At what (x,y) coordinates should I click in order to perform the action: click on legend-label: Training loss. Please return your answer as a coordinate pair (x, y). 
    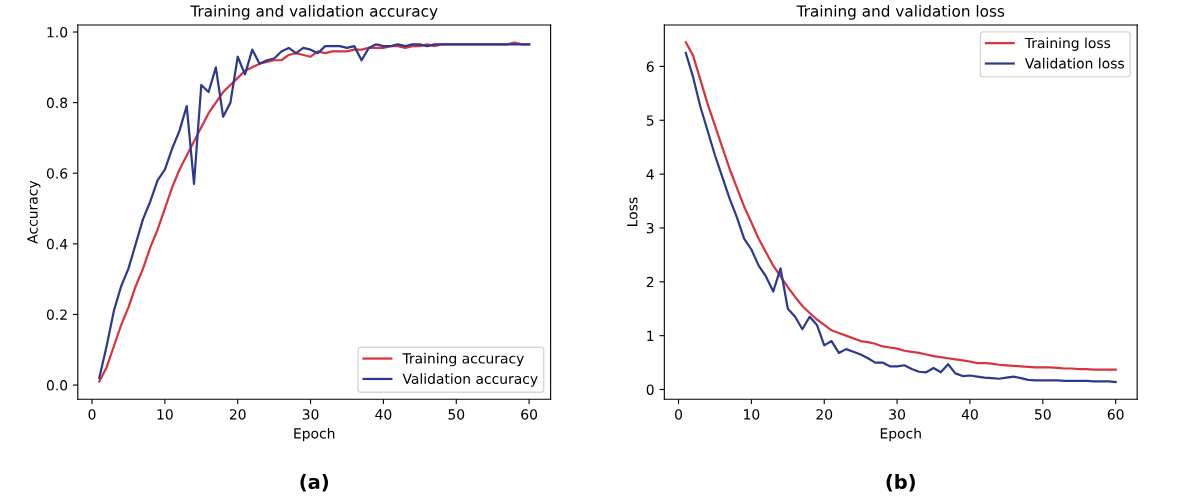
    Looking at the image, I should click on (1067, 44).